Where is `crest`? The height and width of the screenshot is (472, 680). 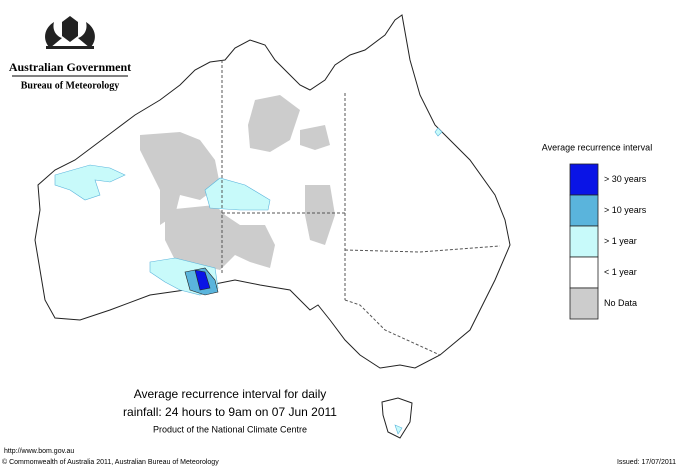 crest is located at coordinates (70, 32).